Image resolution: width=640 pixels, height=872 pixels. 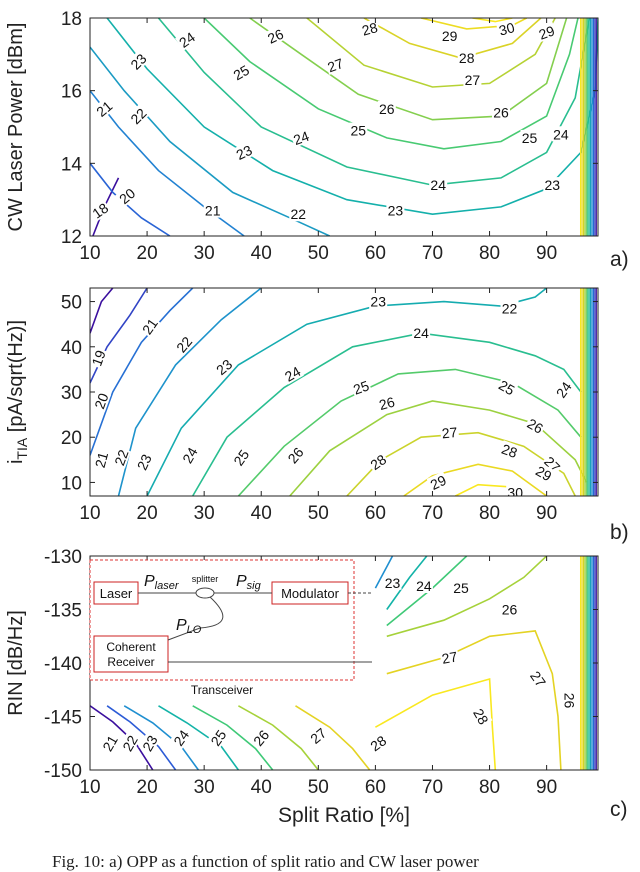 What do you see at coordinates (189, 455) in the screenshot?
I see `contour-label: 24` at bounding box center [189, 455].